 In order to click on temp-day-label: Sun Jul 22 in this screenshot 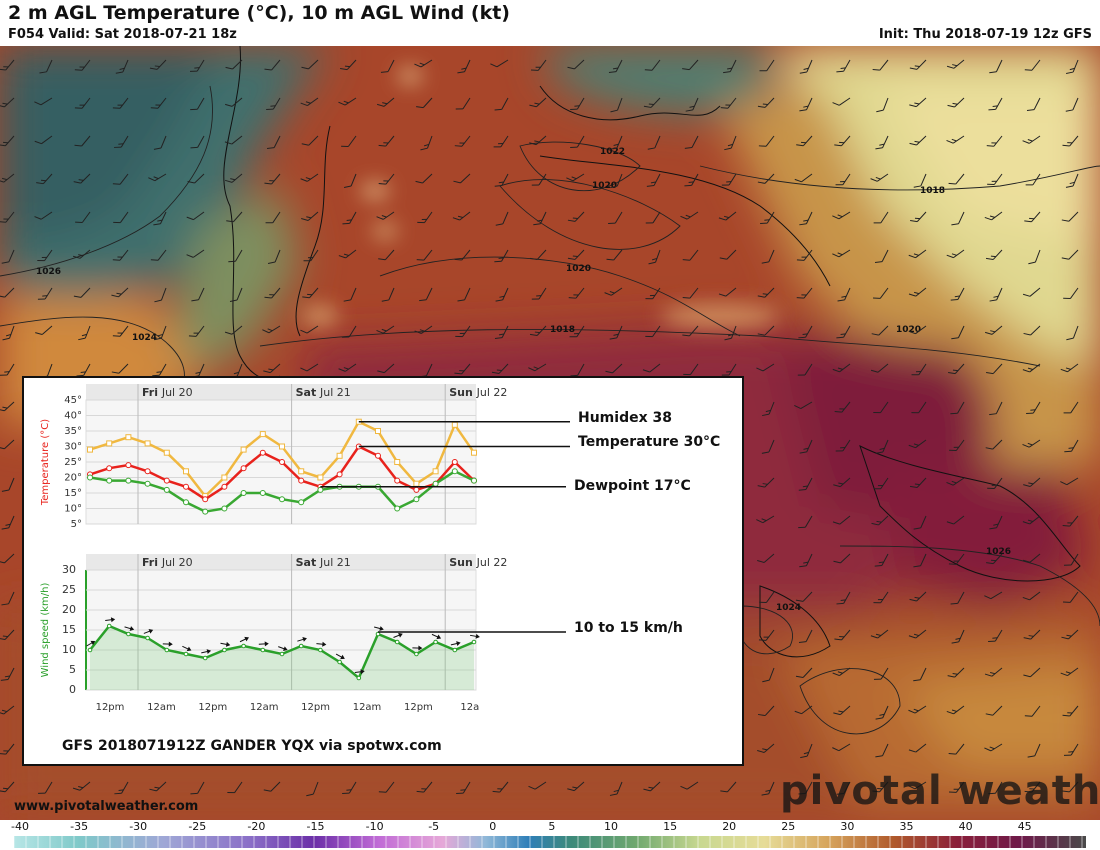, I will do `click(478, 392)`.